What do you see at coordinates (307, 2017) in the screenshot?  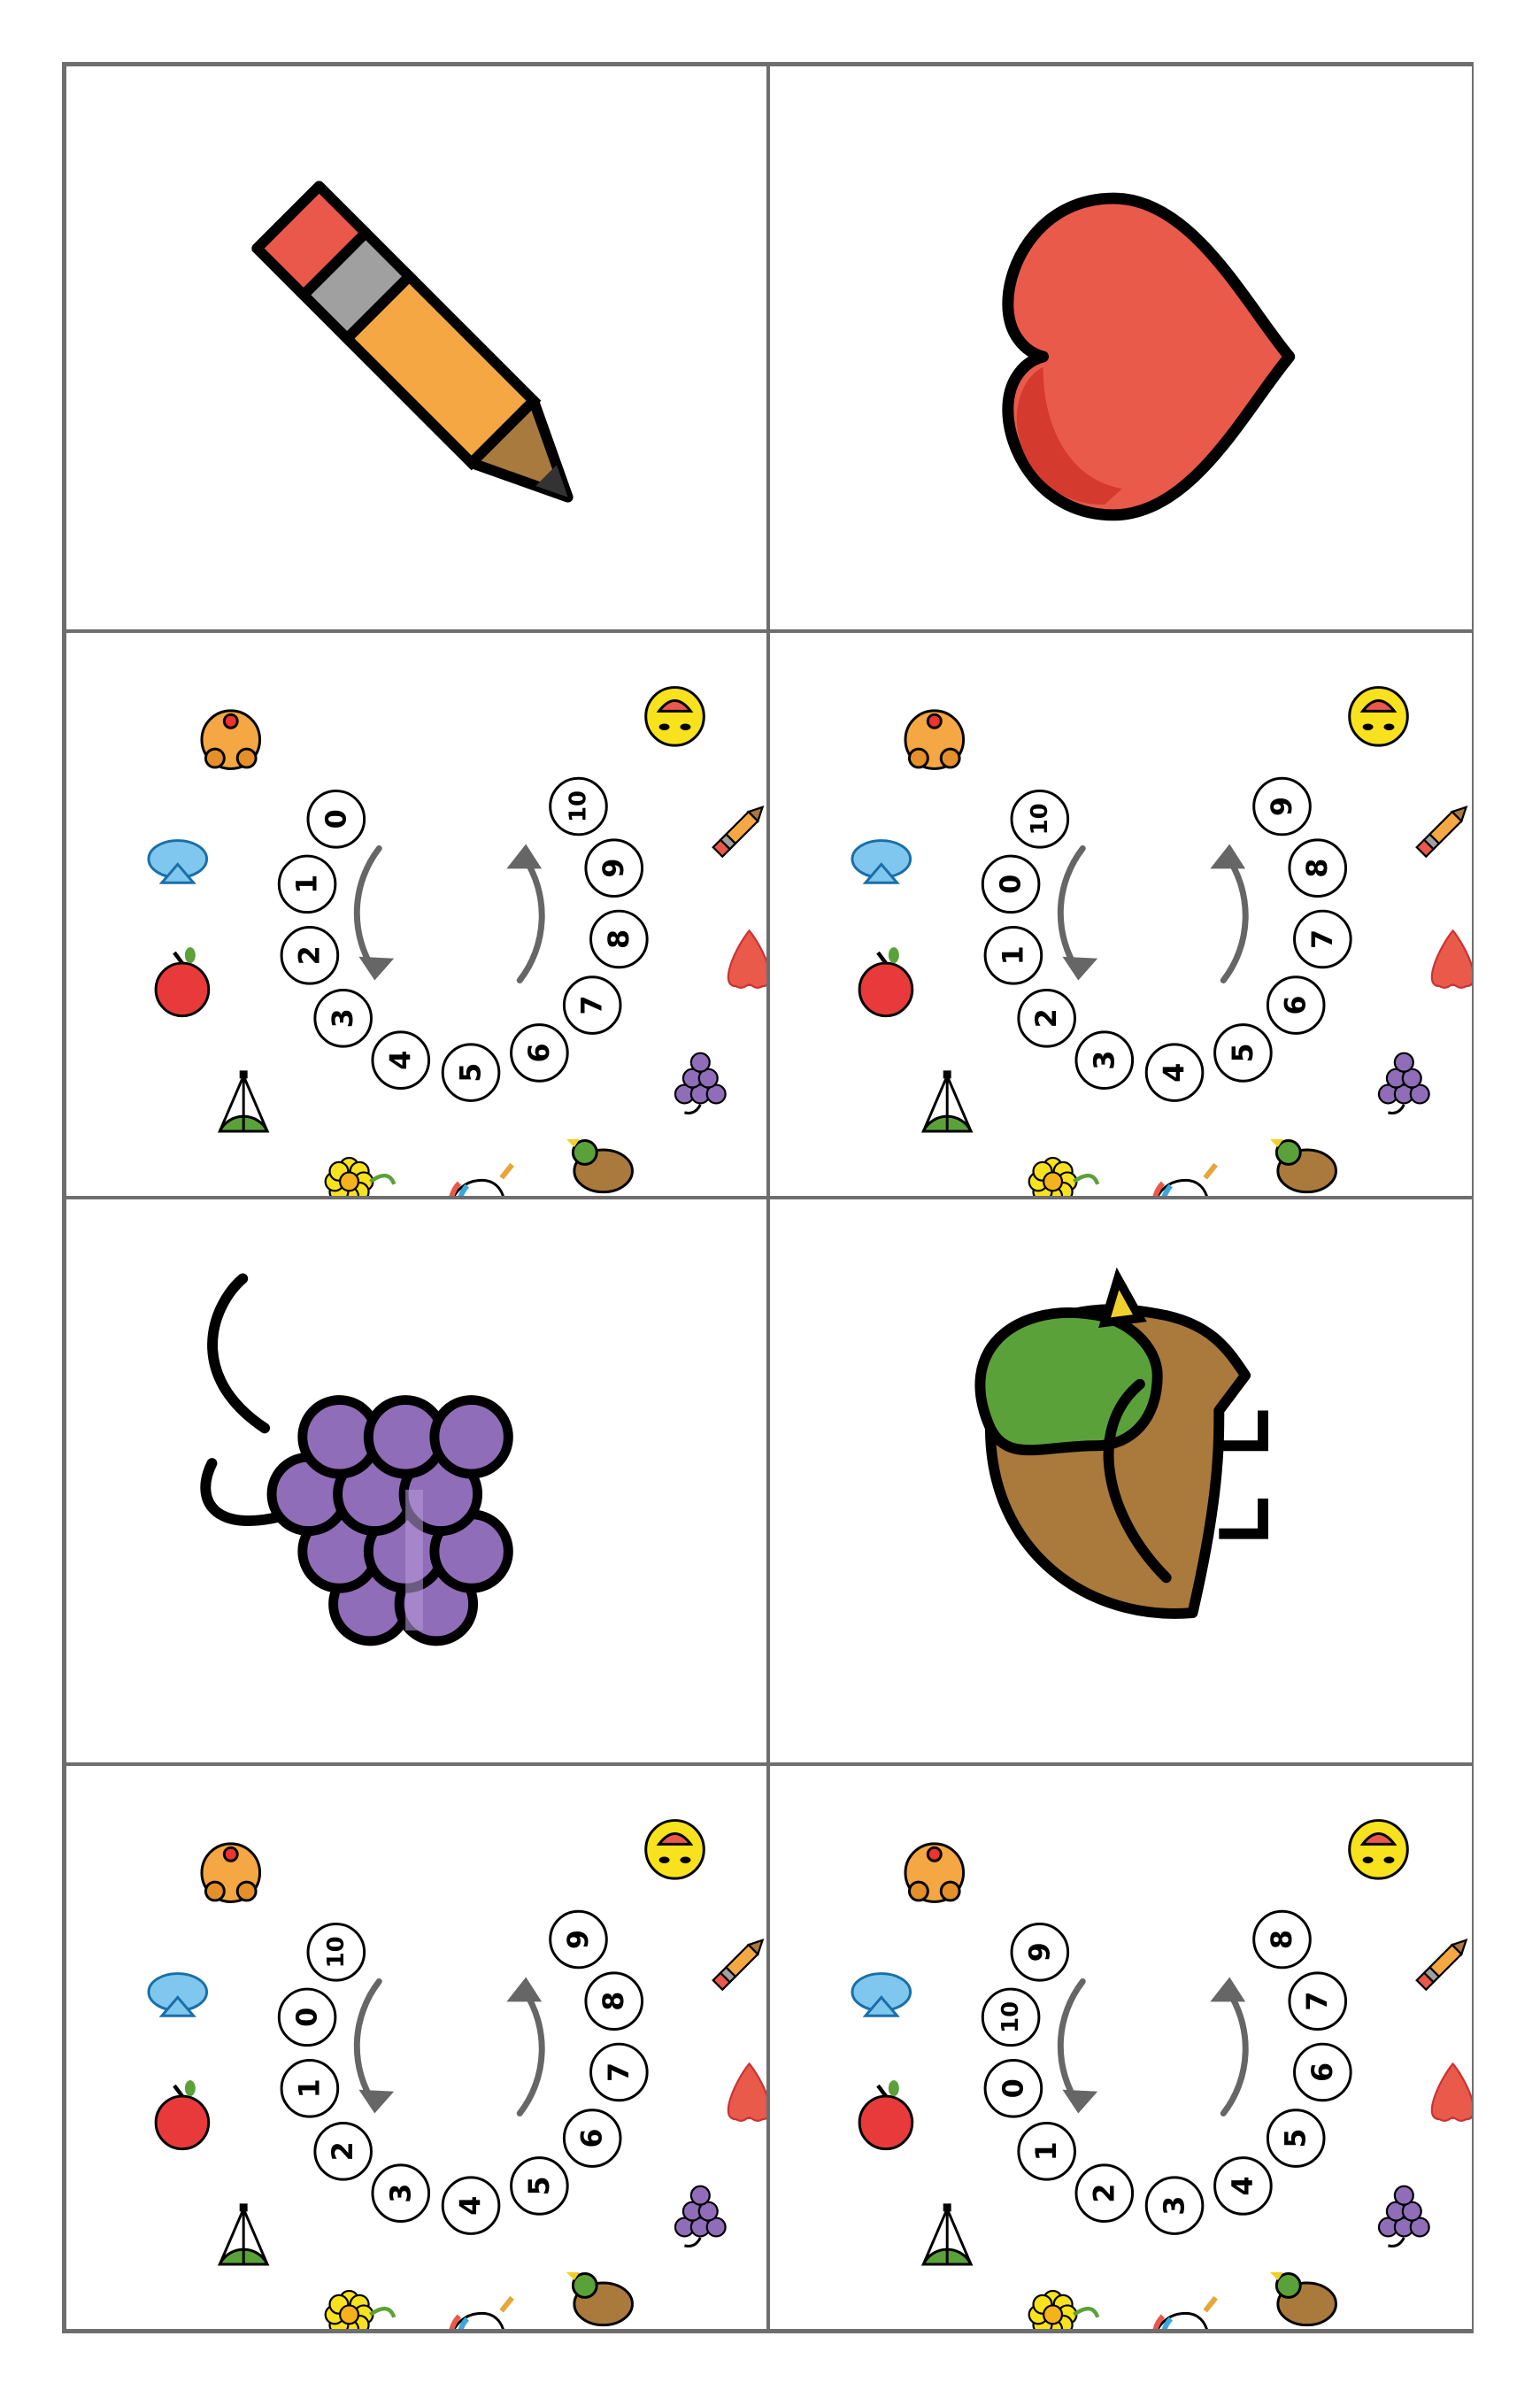 I see `number-label: 0` at bounding box center [307, 2017].